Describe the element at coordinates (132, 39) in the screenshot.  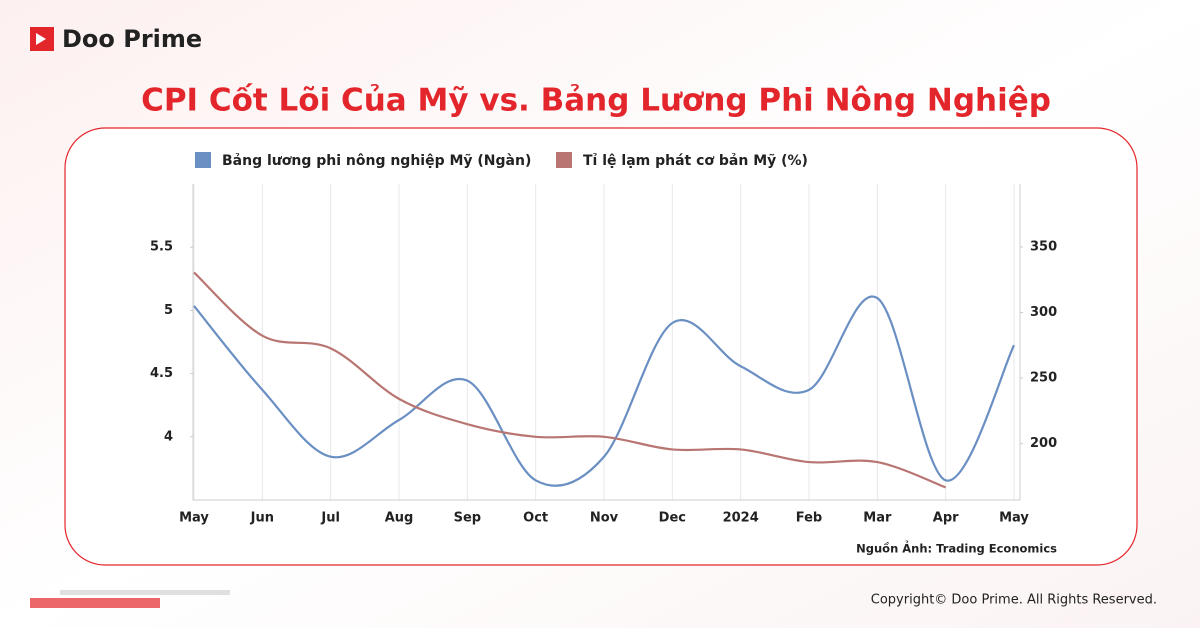
I see `brand: Doo Prime` at that location.